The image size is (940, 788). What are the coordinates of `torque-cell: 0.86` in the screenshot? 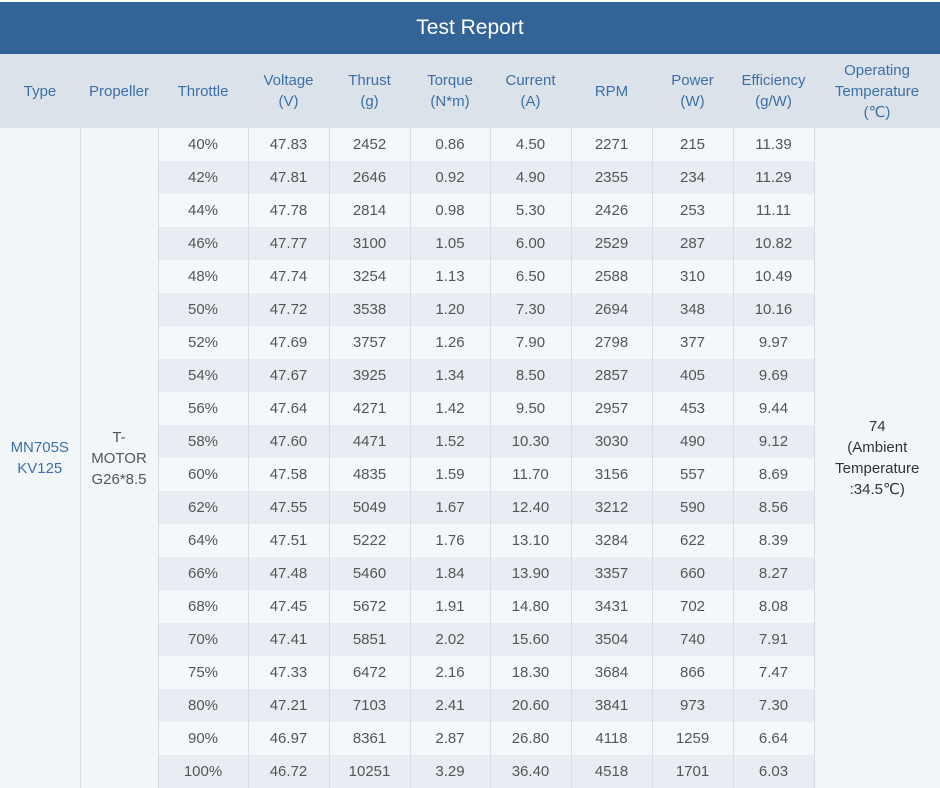 It's located at (449, 144).